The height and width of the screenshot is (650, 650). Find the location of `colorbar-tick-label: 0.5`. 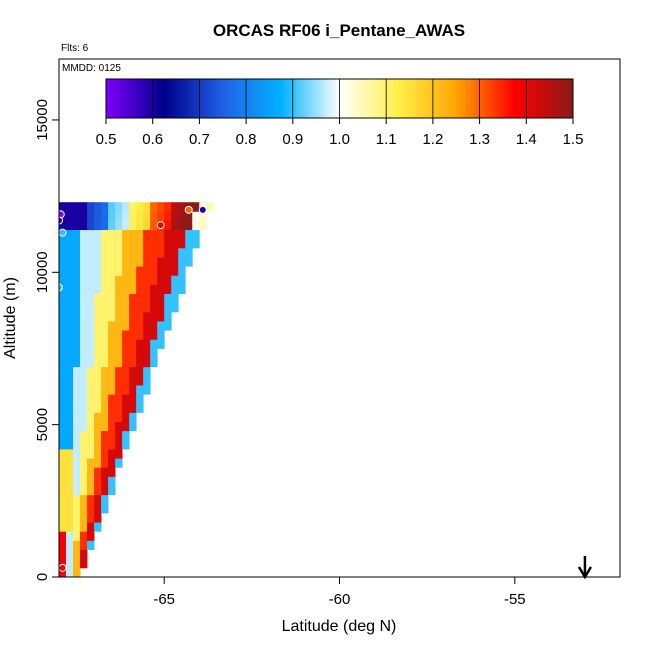

colorbar-tick-label: 0.5 is located at coordinates (106, 139).